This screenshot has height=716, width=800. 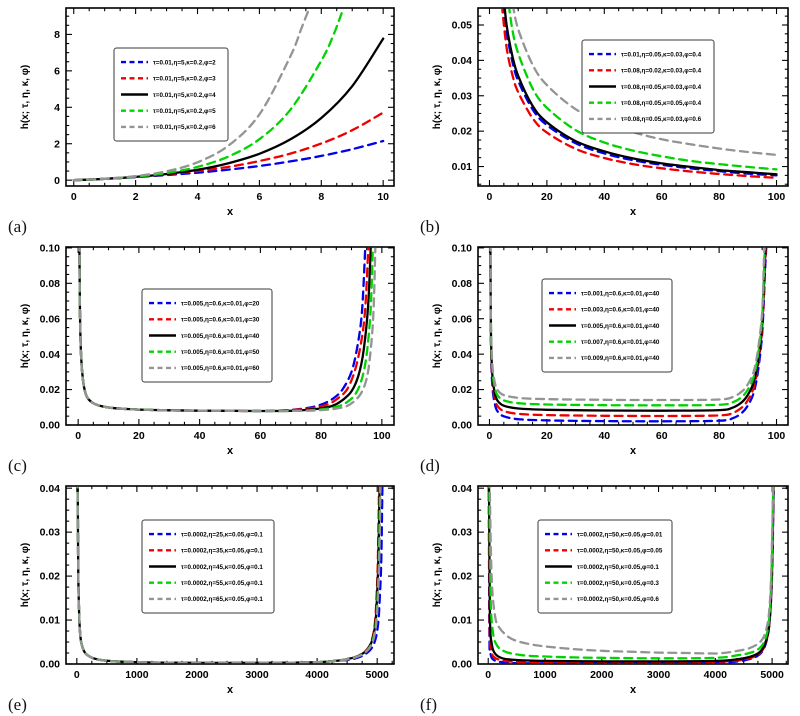 I want to click on legend-label: τ=0.005,η=0.6,κ=0.01,φ=20, so click(x=220, y=303).